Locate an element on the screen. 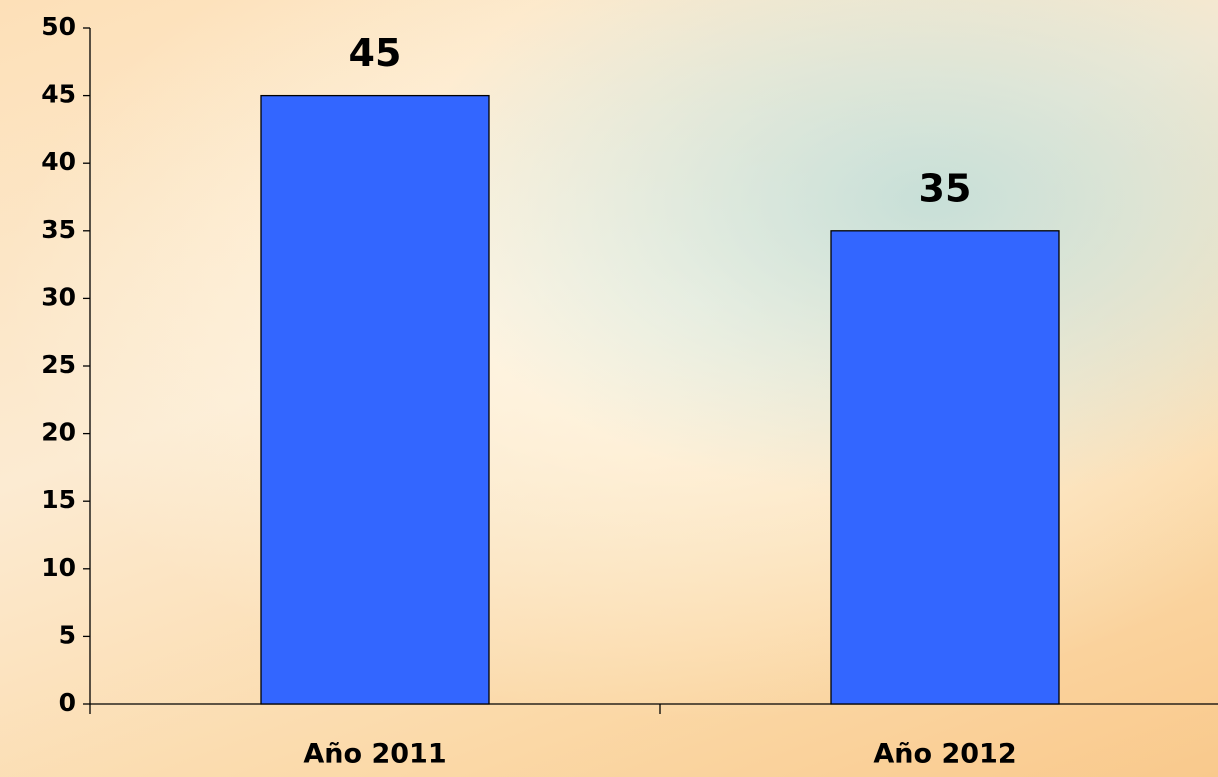  y-tick-label: 5 is located at coordinates (67, 634).